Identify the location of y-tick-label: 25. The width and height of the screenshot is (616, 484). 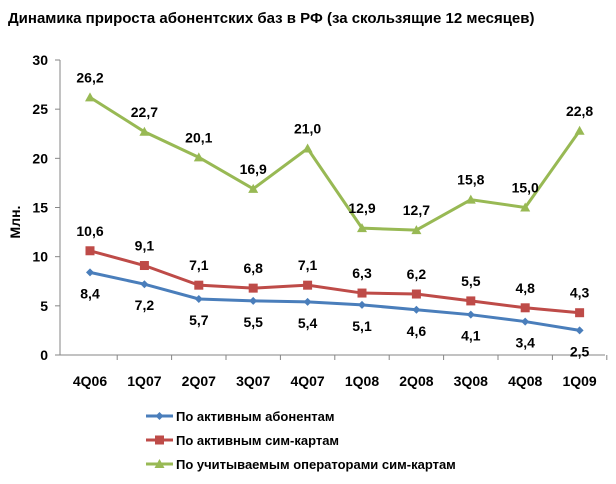
(40, 109).